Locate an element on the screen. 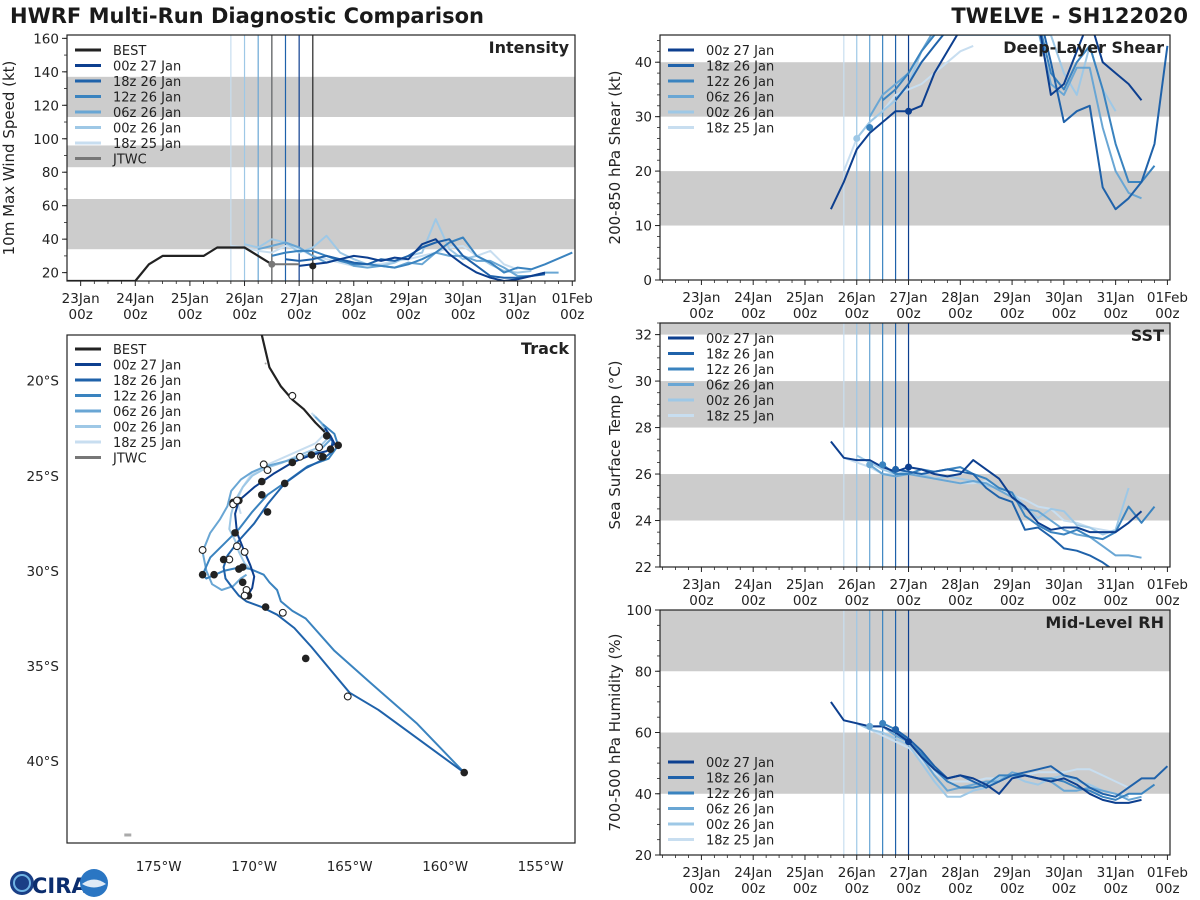  shaded-band is located at coordinates (915, 329).